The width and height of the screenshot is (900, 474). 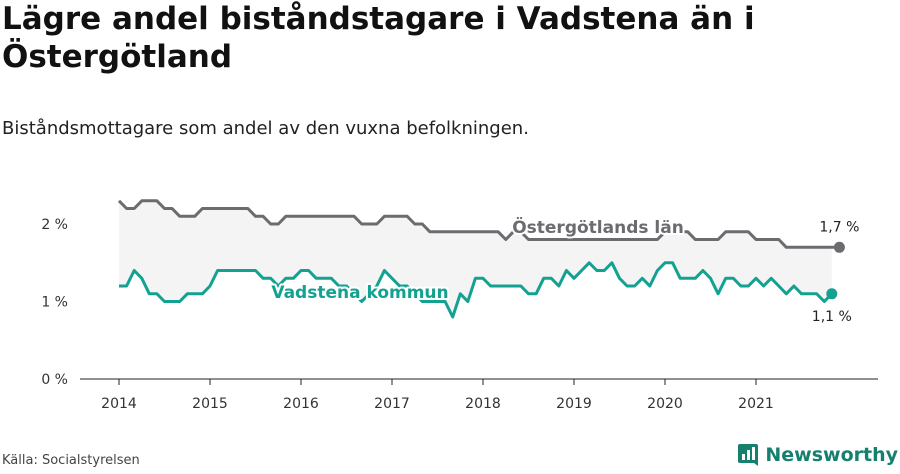 I want to click on series-name-label-ostergotland: Östergötlands län, so click(x=598, y=227).